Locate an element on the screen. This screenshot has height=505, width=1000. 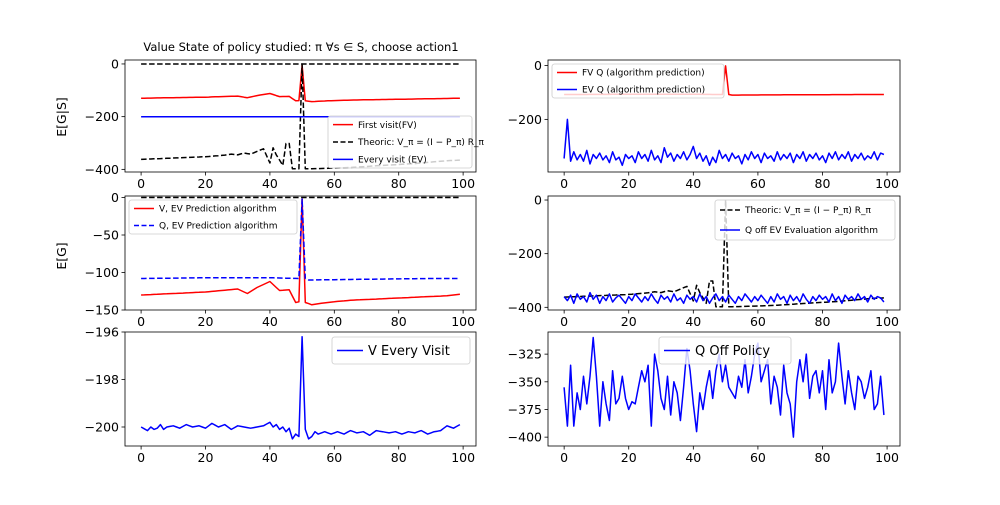
y-tick-label: −325 is located at coordinates (525, 354).